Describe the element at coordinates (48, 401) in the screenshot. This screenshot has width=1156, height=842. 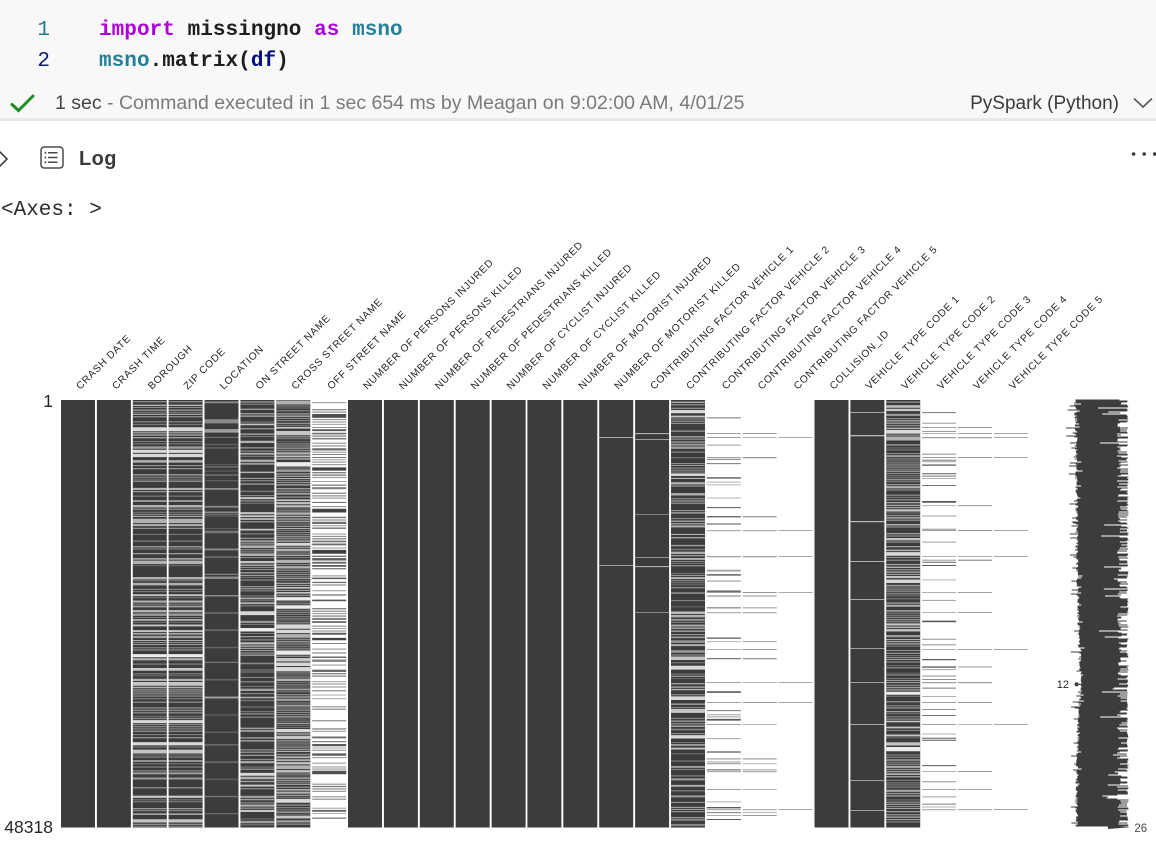
I see `svg-text: 1` at that location.